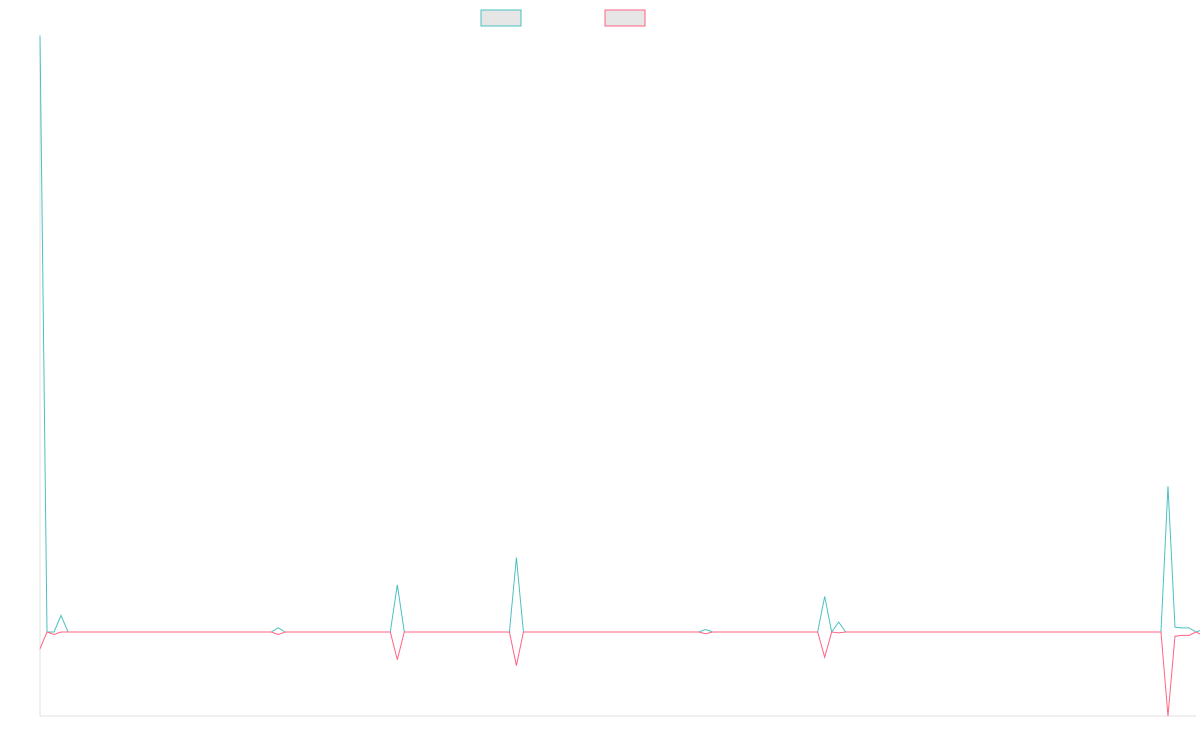 This screenshot has height=750, width=1200. Describe the element at coordinates (563, 18) in the screenshot. I see `legend` at that location.